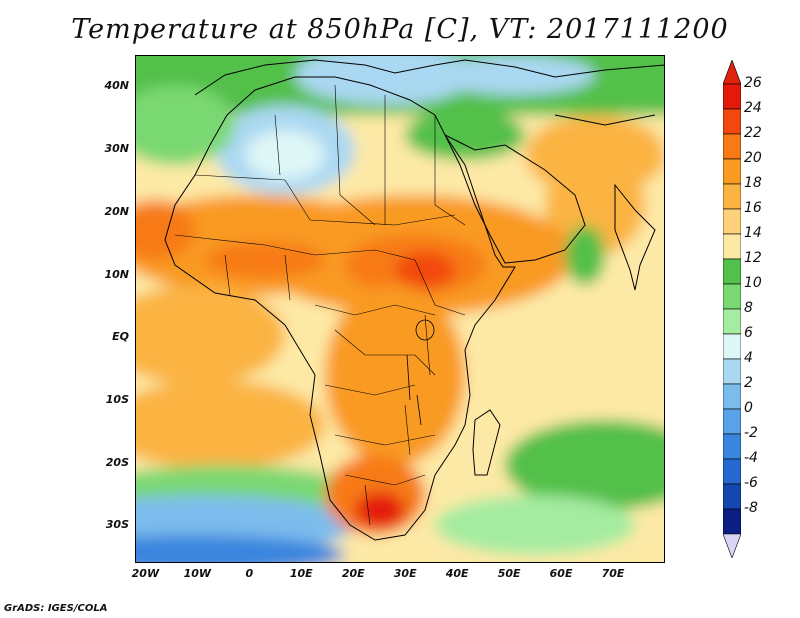 This screenshot has width=800, height=618. I want to click on colorbar-label: 18, so click(753, 183).